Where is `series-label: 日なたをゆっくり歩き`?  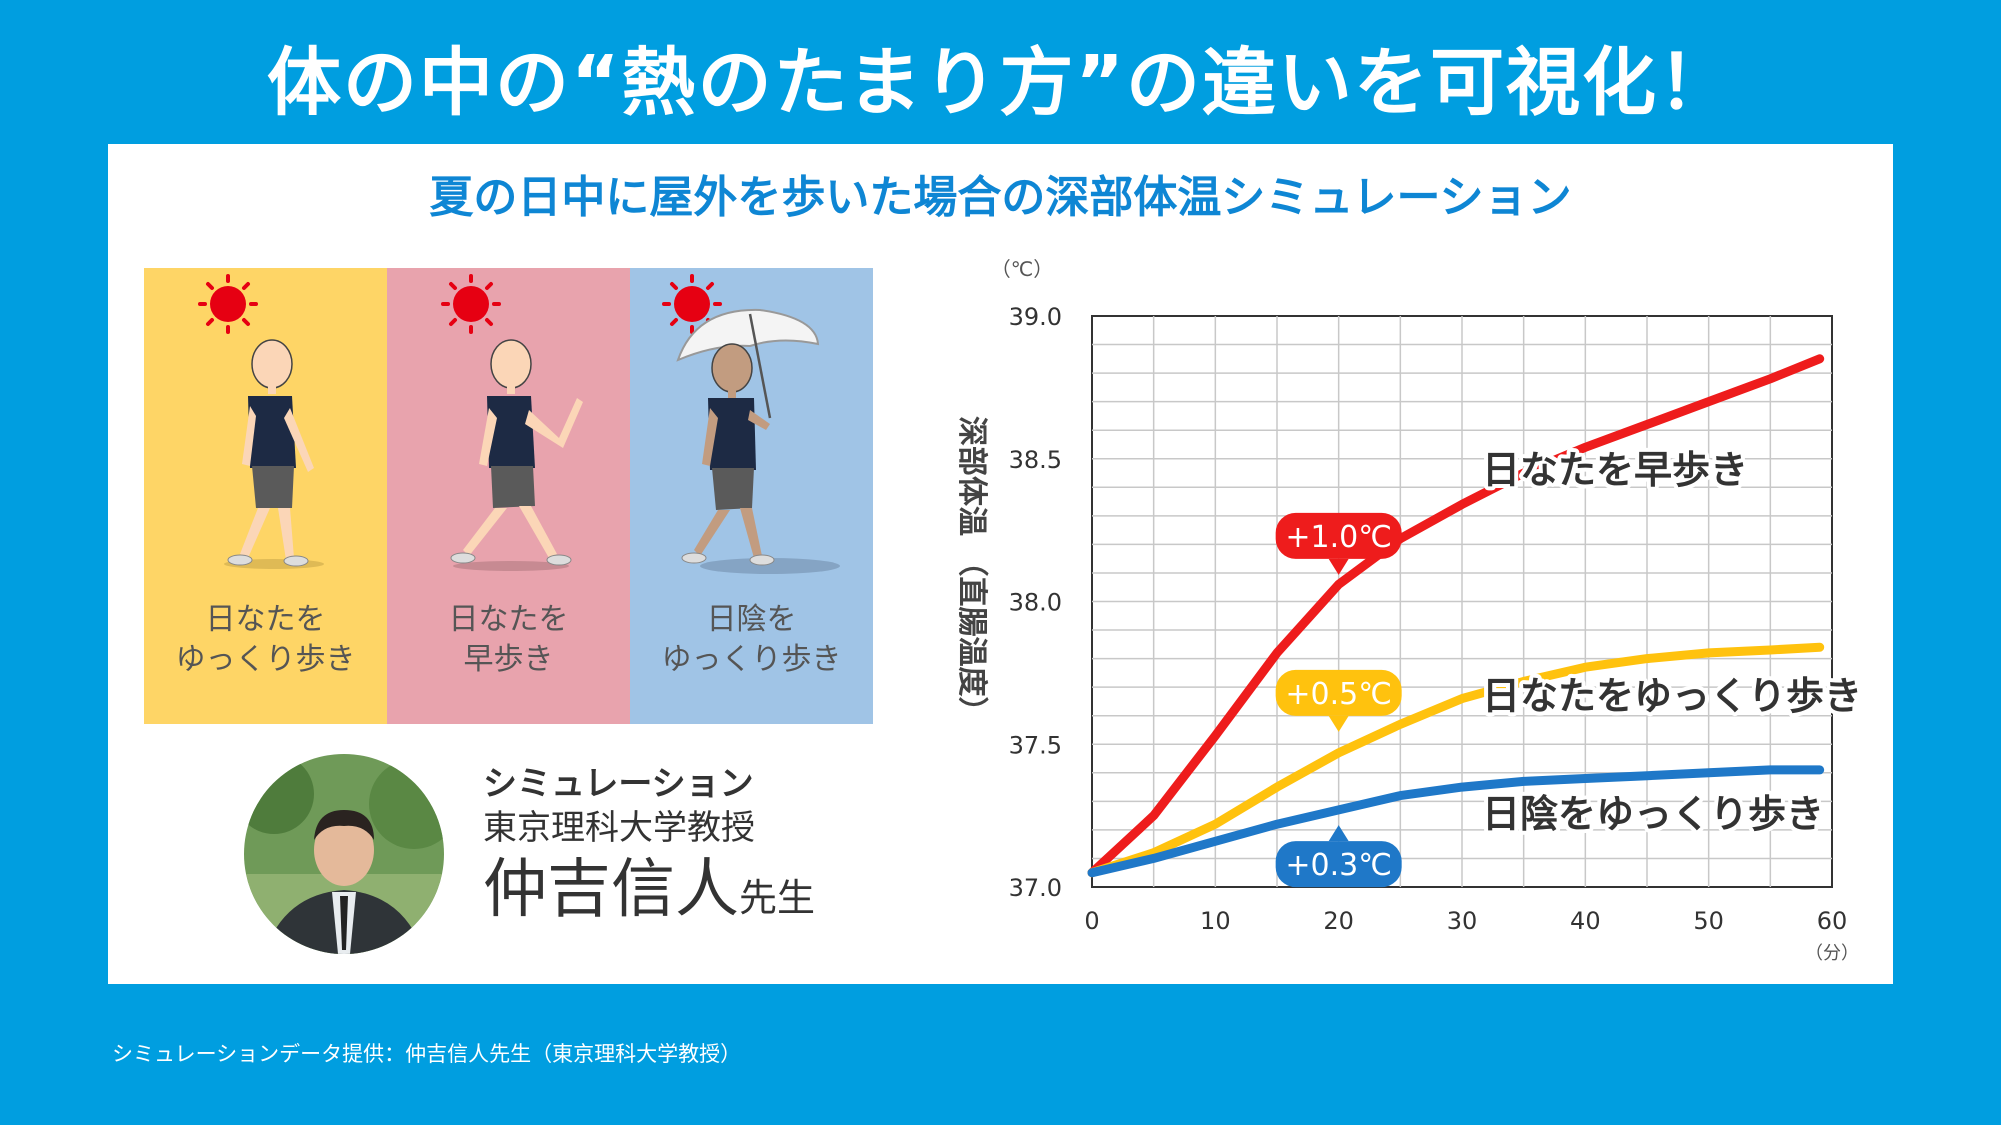 series-label: 日なたをゆっくり歩き is located at coordinates (1672, 696).